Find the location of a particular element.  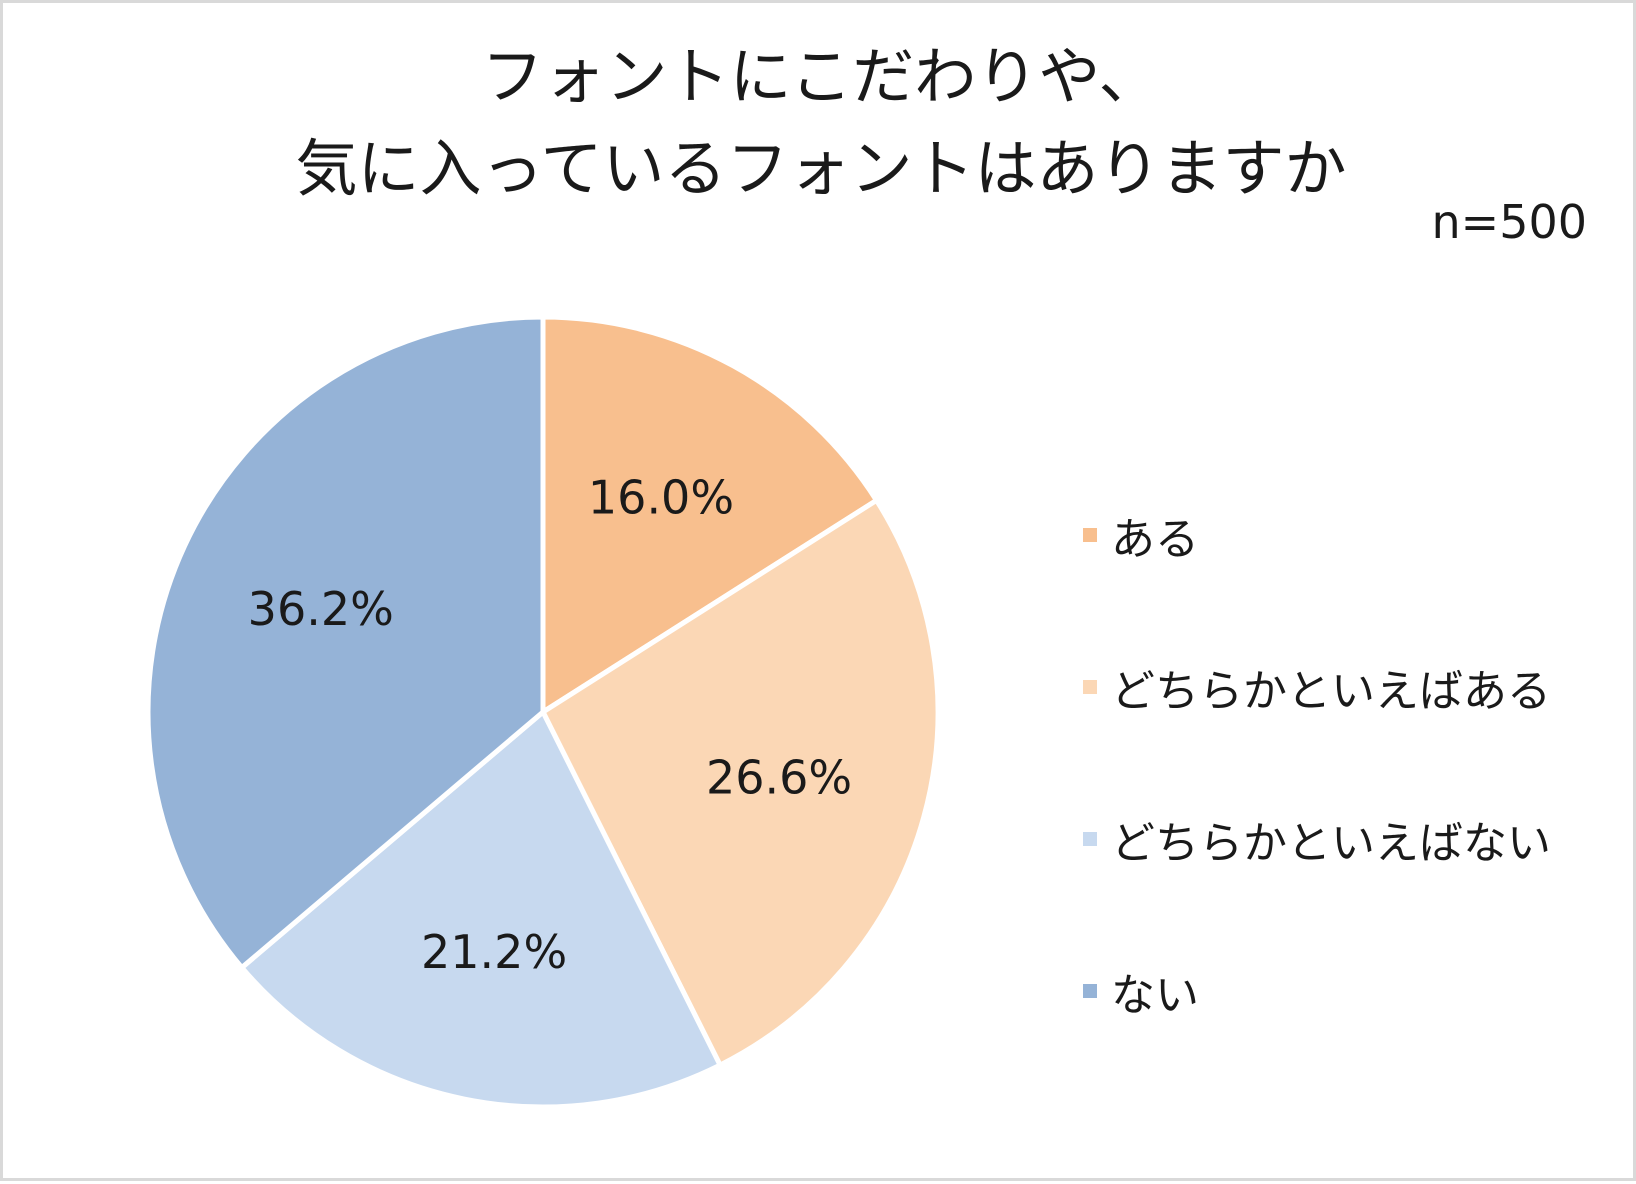

legend-item-1: ある is located at coordinates (1141, 535).